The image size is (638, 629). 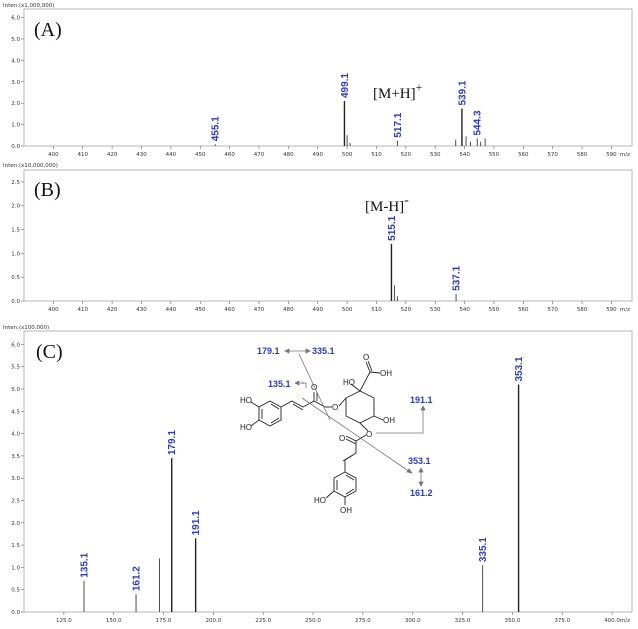 I want to click on atom-label-cooh-oh: OH, so click(x=386, y=373).